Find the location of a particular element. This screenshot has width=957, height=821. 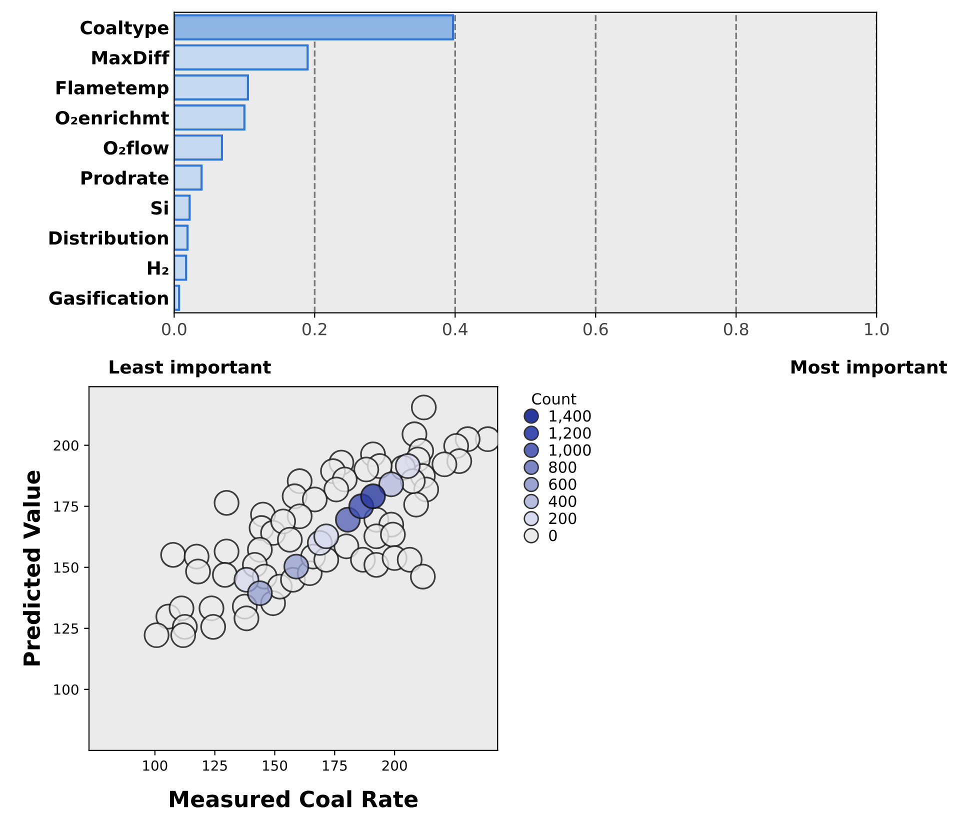

y-tick-label: O₂enrichmt is located at coordinates (112, 117).